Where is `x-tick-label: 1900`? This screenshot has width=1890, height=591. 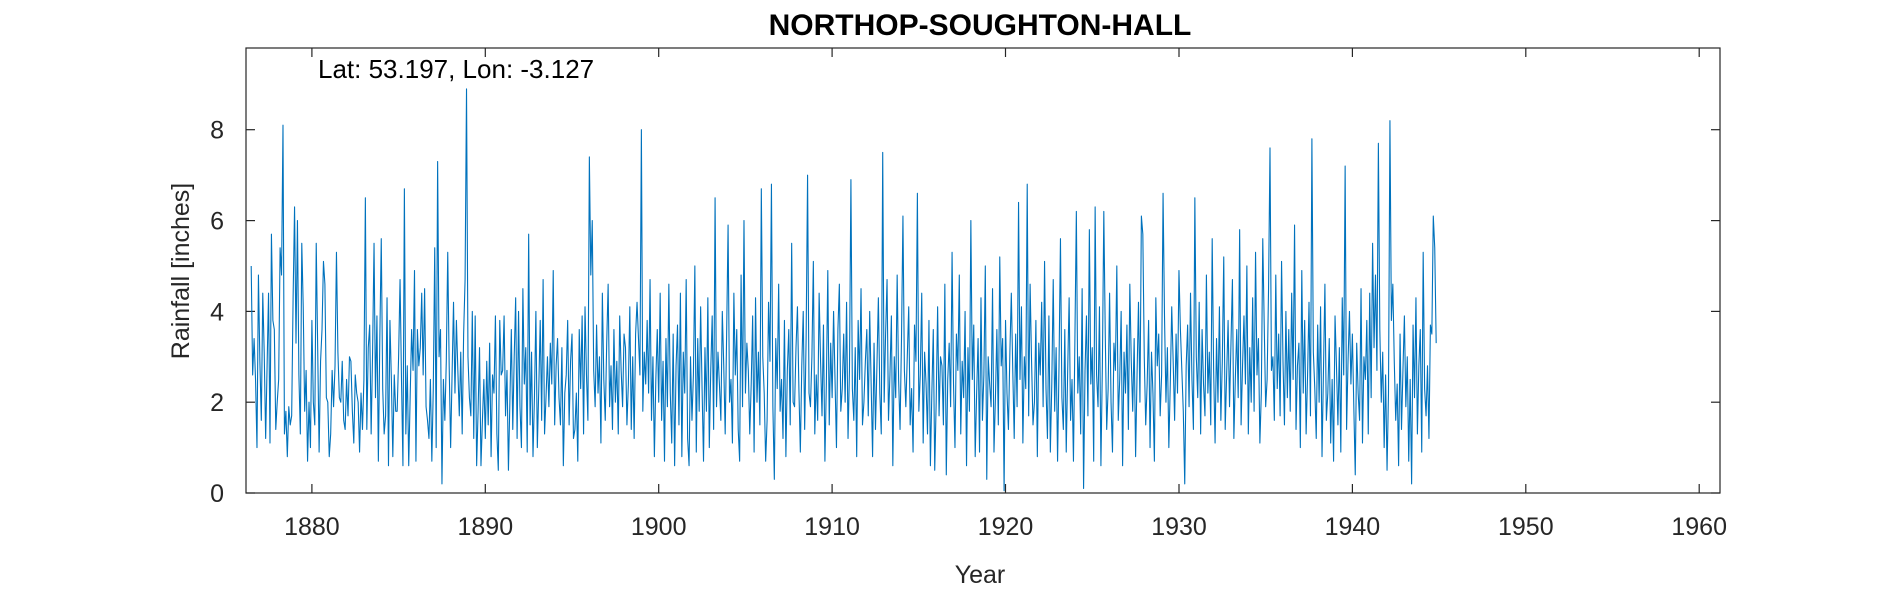 x-tick-label: 1900 is located at coordinates (659, 527).